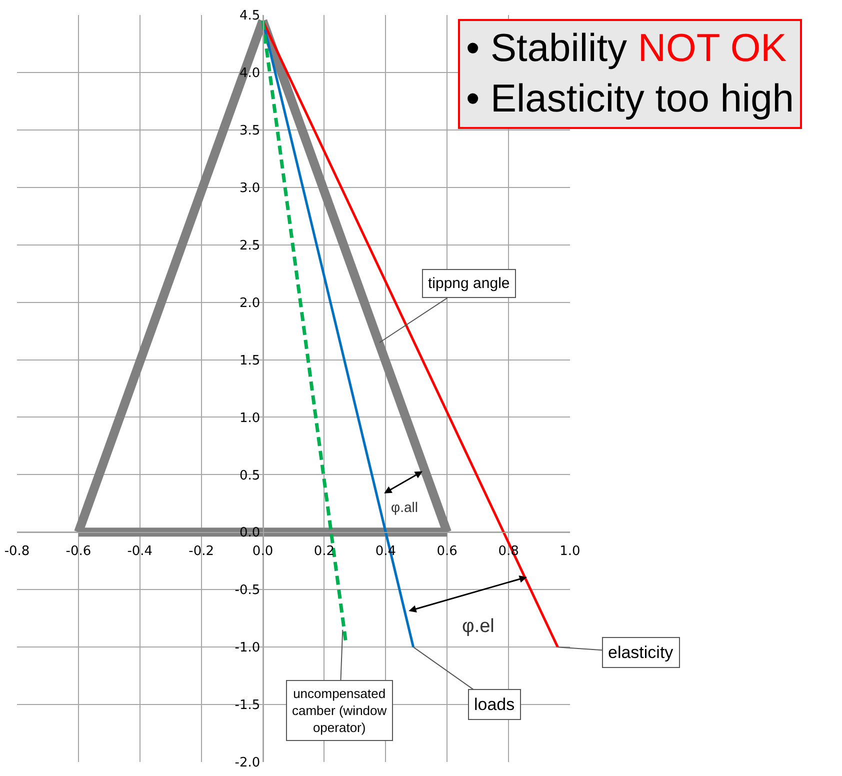 The image size is (842, 776). Describe the element at coordinates (630, 99) in the screenshot. I see `annotation: • Elasticity too high` at that location.